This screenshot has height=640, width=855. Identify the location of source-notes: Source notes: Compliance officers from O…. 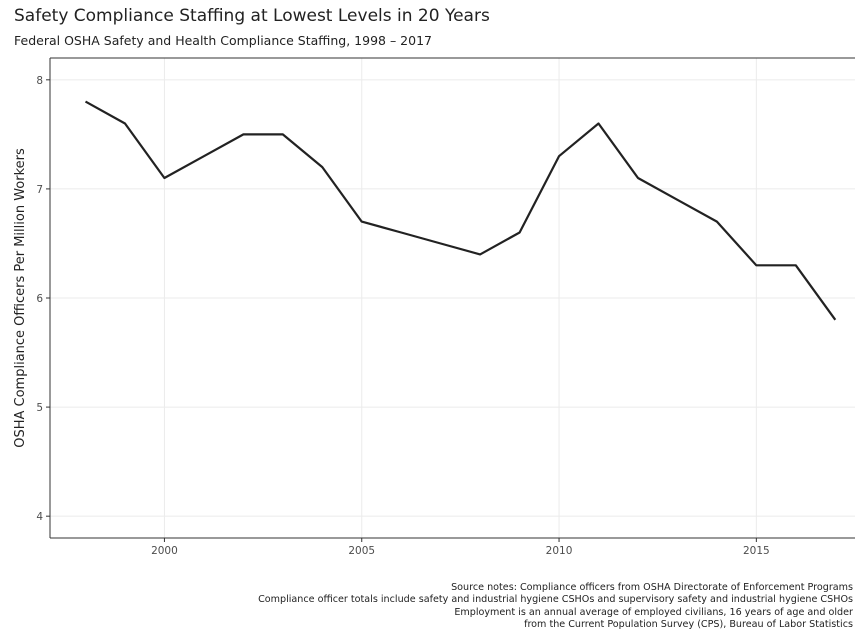
(432, 606).